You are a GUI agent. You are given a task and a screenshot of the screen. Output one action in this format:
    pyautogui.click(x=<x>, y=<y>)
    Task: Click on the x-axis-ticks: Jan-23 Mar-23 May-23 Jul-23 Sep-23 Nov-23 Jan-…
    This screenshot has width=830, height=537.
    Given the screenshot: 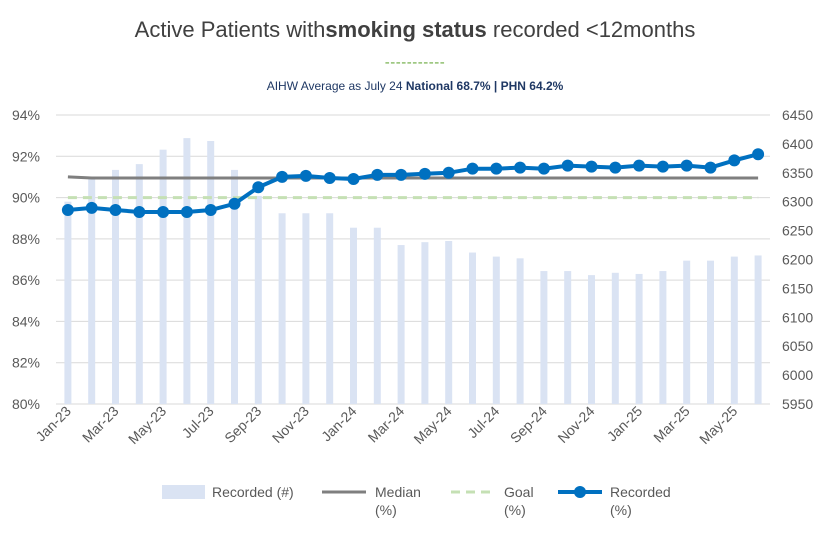 What is the action you would take?
    pyautogui.click(x=386, y=425)
    